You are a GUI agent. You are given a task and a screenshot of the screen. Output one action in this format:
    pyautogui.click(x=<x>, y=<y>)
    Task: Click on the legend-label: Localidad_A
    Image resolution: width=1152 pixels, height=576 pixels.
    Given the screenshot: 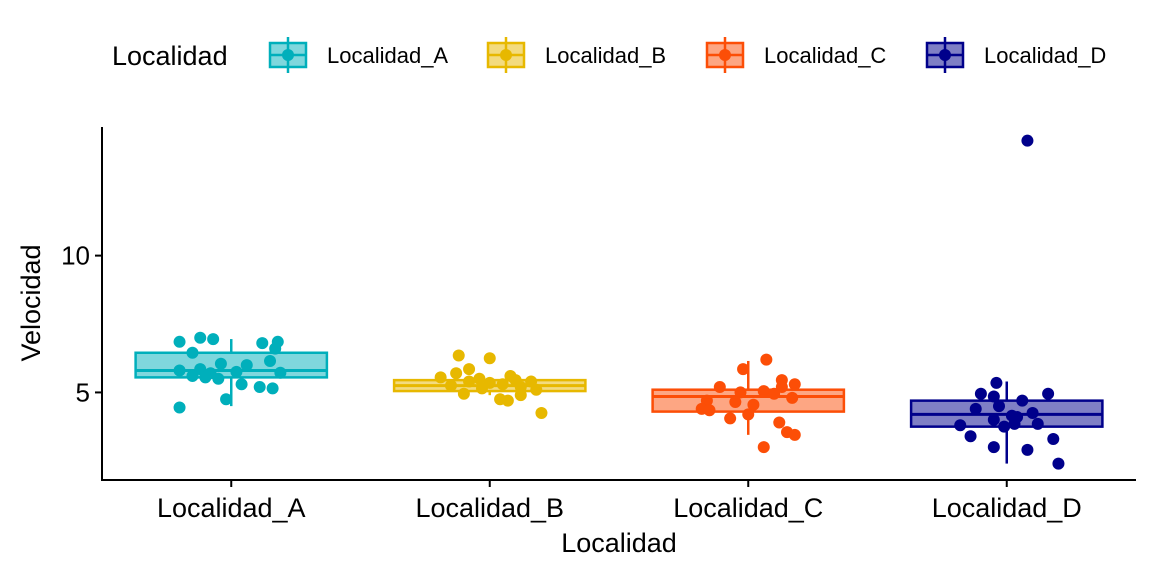 What is the action you would take?
    pyautogui.click(x=387, y=55)
    